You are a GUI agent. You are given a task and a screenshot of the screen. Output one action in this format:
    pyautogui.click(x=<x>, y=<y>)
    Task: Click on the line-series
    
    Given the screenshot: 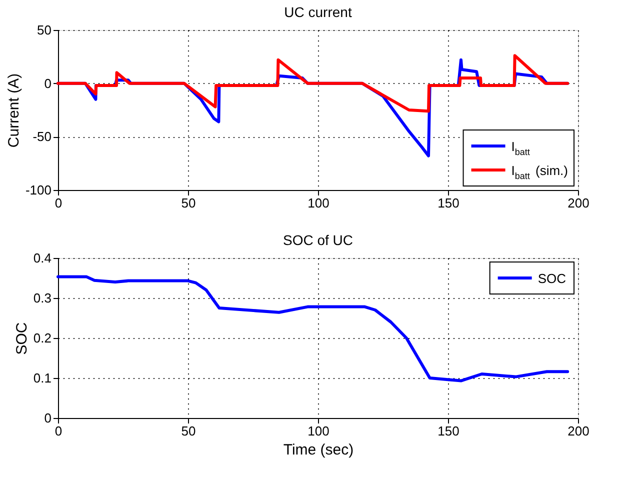 What is the action you would take?
    pyautogui.click(x=313, y=83)
    